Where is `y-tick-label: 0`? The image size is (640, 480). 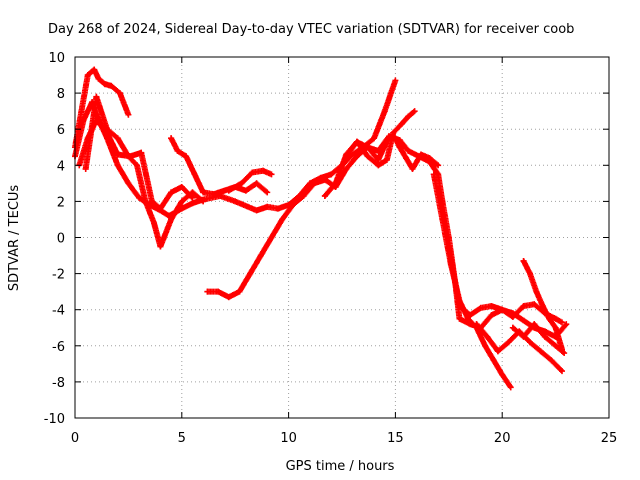 y-tick-label: 0 is located at coordinates (61, 239).